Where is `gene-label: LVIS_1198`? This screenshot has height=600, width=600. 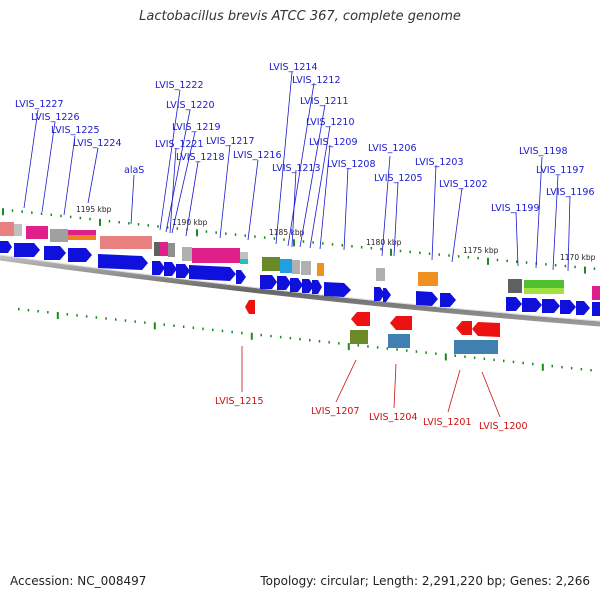 gene-label: LVIS_1198 is located at coordinates (543, 151).